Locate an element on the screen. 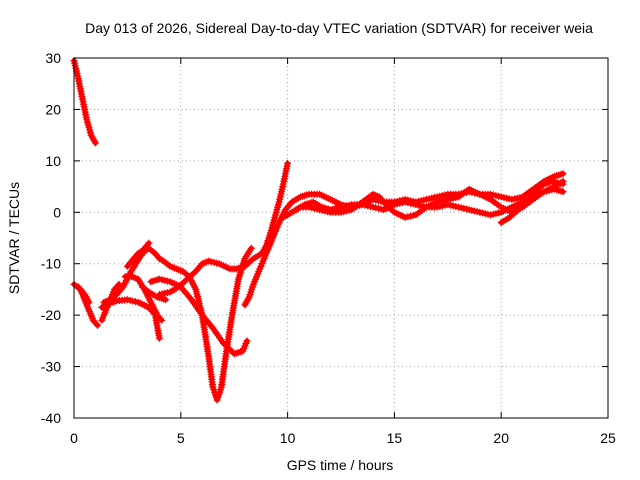  y-tick-label: 10 is located at coordinates (53, 161).